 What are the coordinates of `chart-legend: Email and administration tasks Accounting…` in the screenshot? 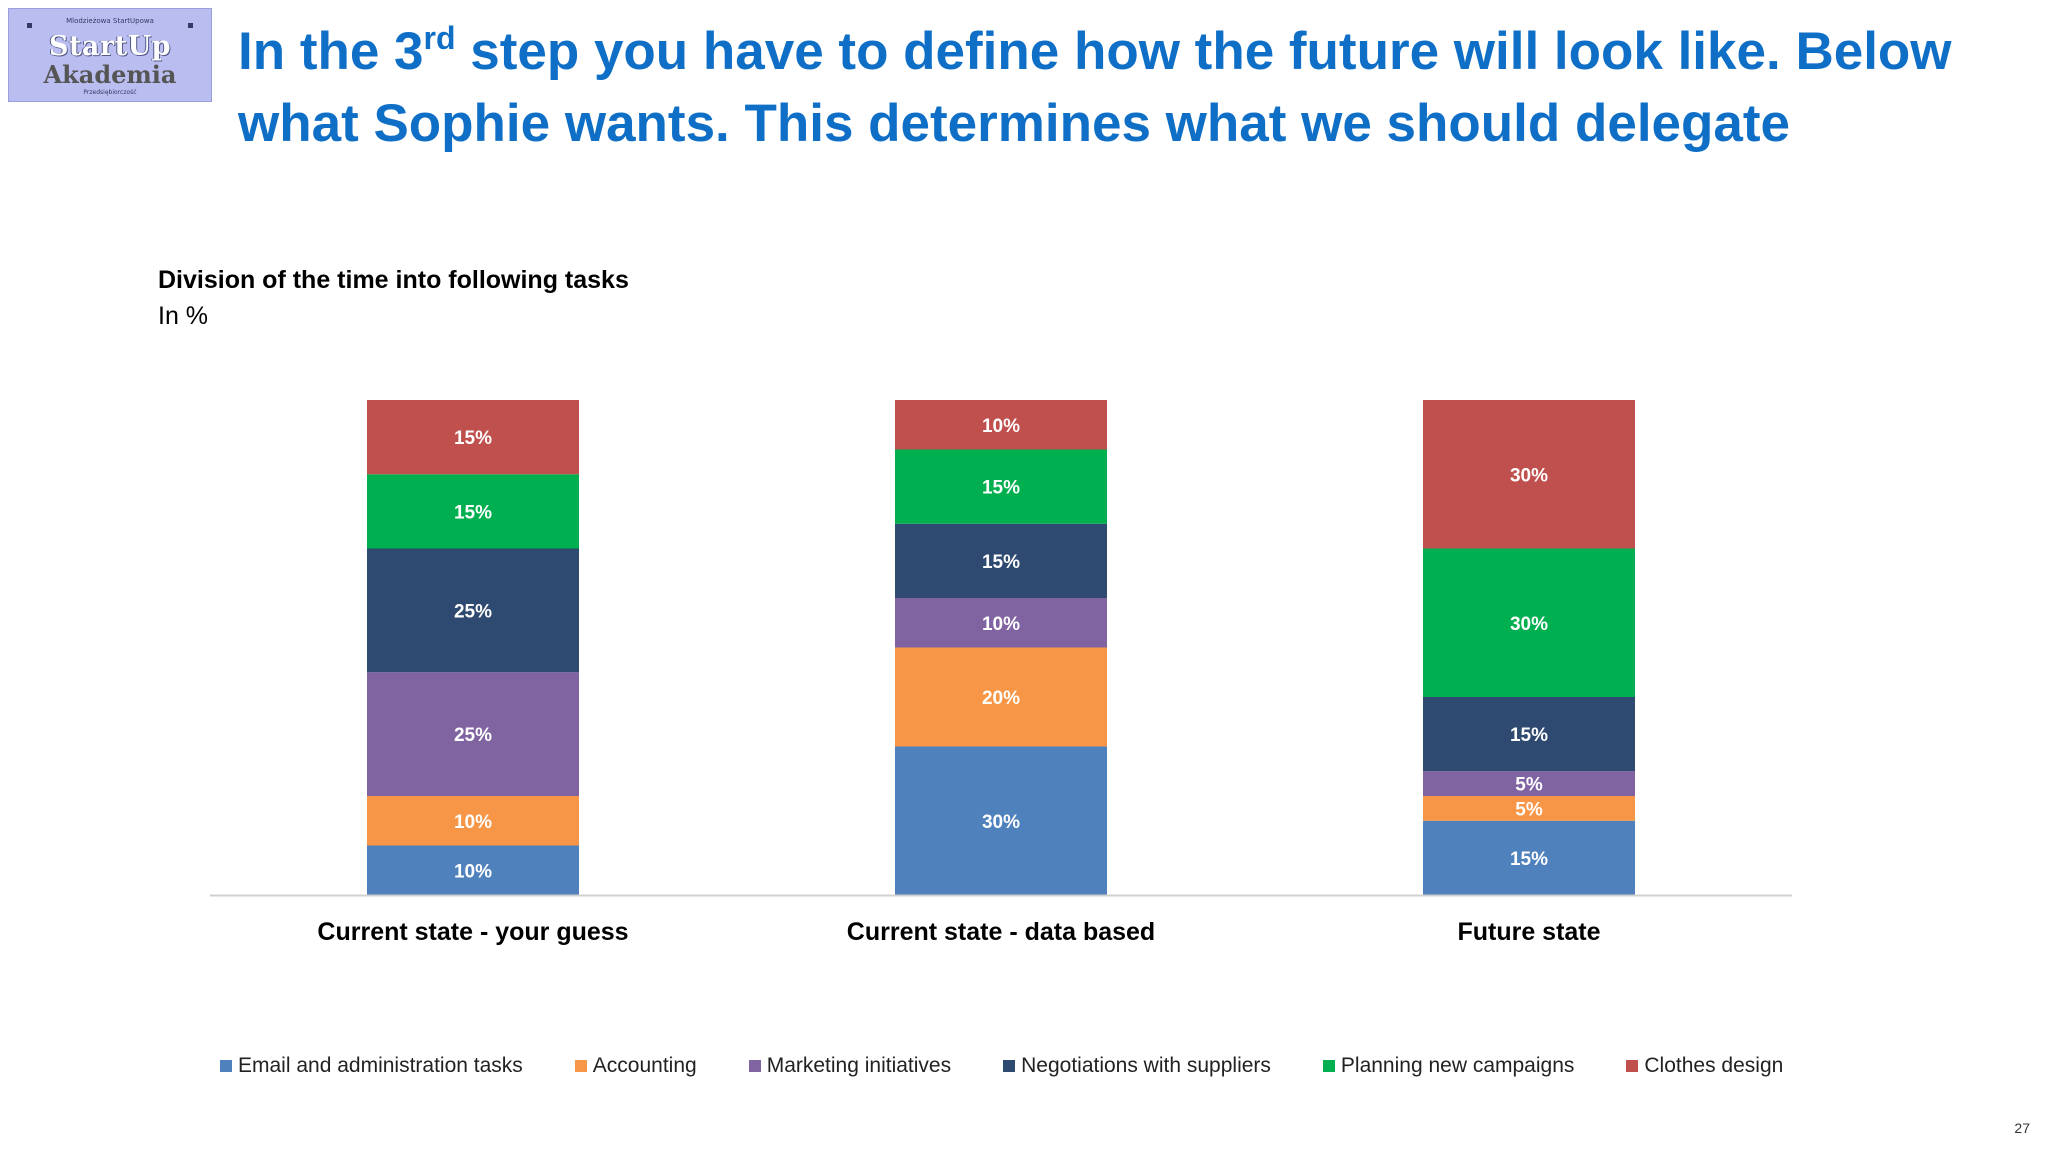 It's located at (1001, 1066).